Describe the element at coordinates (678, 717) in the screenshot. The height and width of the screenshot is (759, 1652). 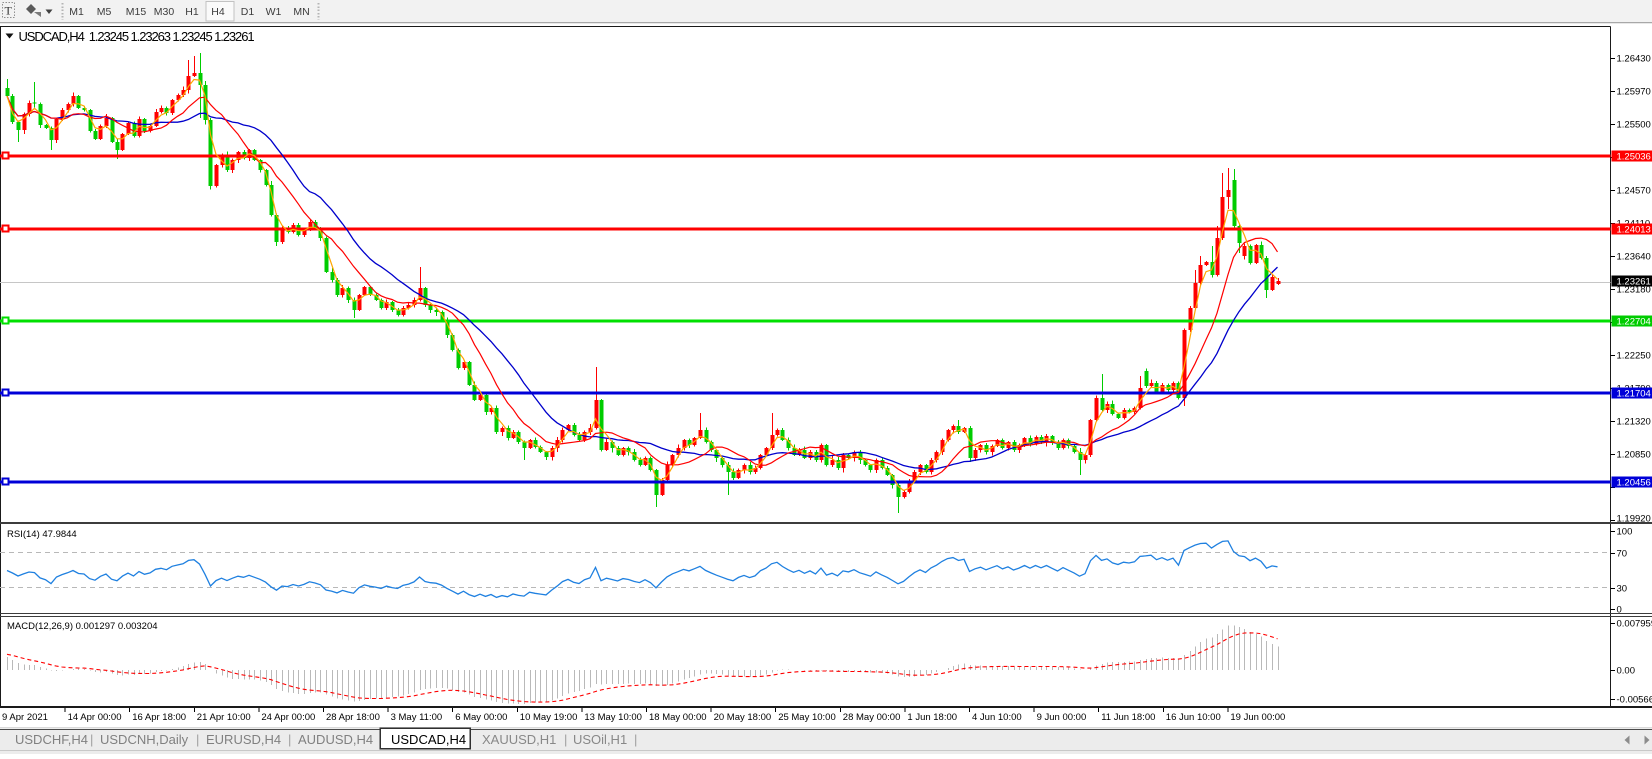
I see `svg-text: 18 May 00:00` at that location.